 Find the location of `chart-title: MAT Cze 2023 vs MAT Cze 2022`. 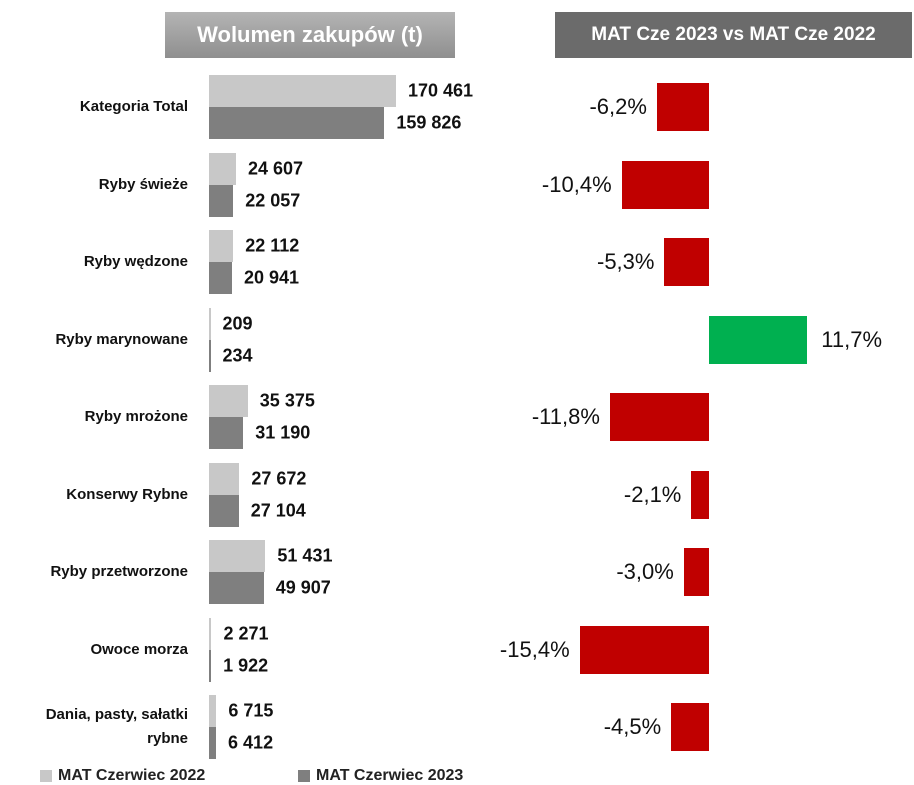

chart-title: MAT Cze 2023 vs MAT Cze 2022 is located at coordinates (733, 35).